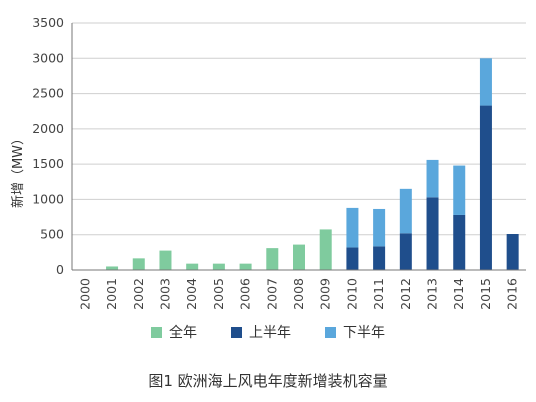  I want to click on legend-swatch-full-year, so click(156, 332).